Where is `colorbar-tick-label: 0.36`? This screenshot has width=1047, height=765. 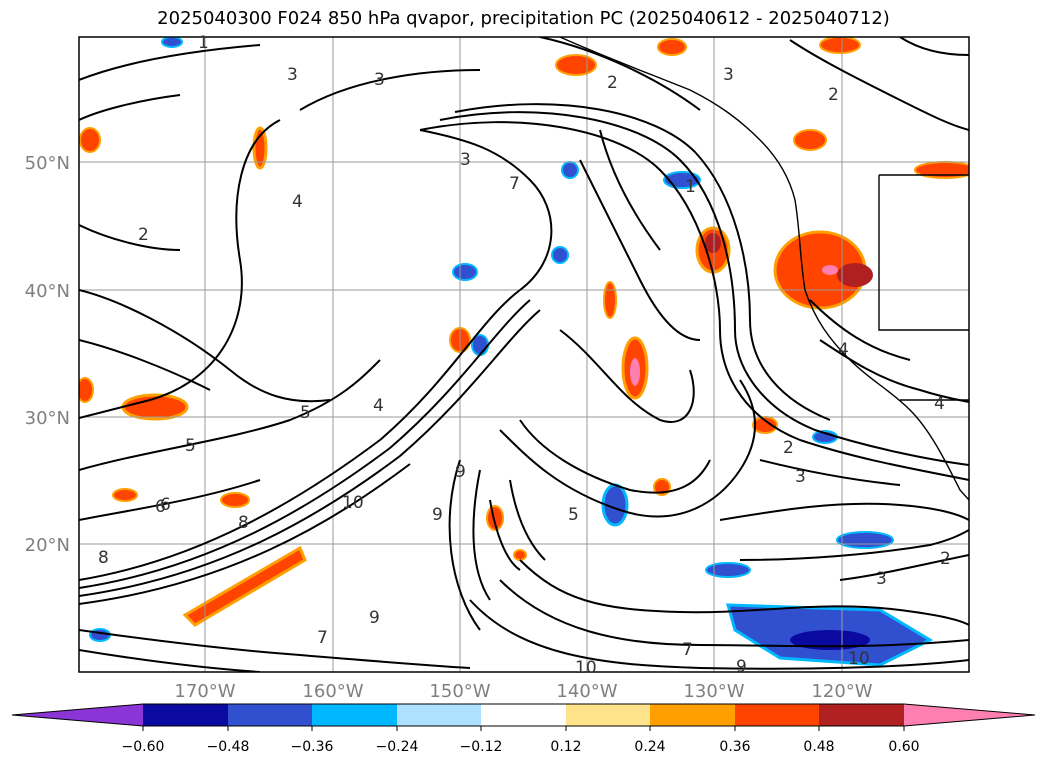
colorbar-tick-label: 0.36 is located at coordinates (734, 747).